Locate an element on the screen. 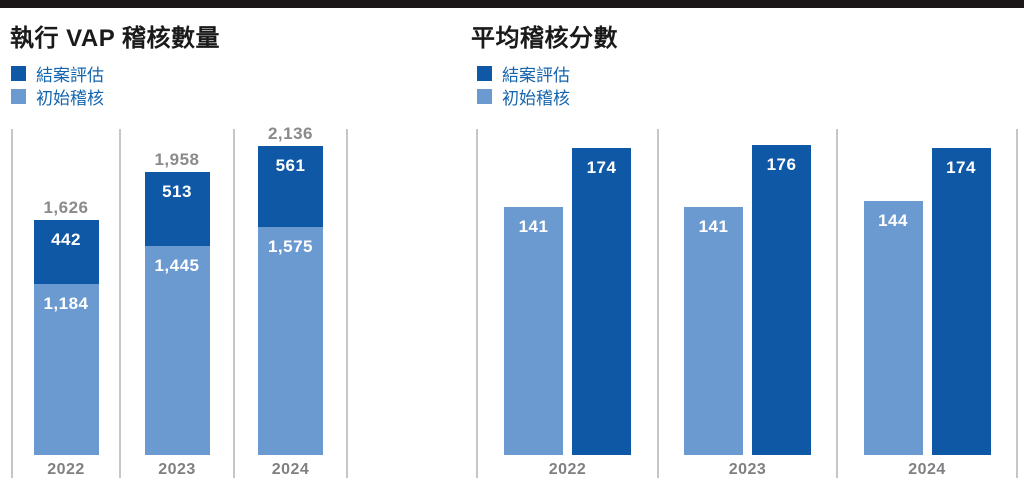 The height and width of the screenshot is (492, 1024). legend-vap-audit-count: 結案評估 初始稽核 is located at coordinates (57, 85).